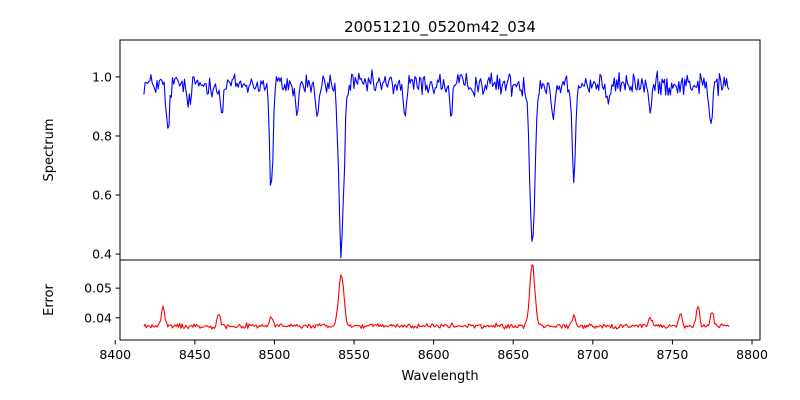  I want to click on spectrum-y-axis-label: Spectrum, so click(49, 150).